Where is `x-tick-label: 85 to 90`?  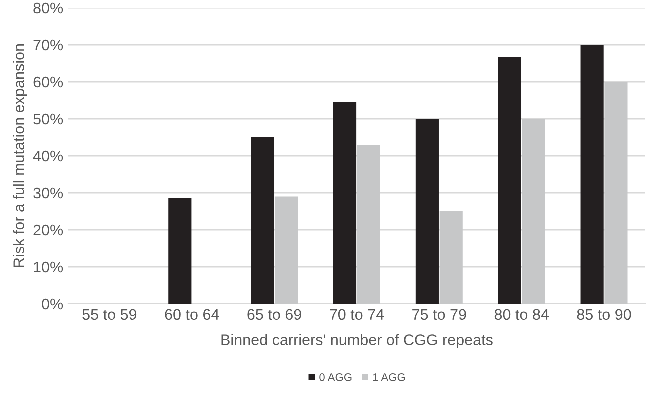 x-tick-label: 85 to 90 is located at coordinates (604, 314).